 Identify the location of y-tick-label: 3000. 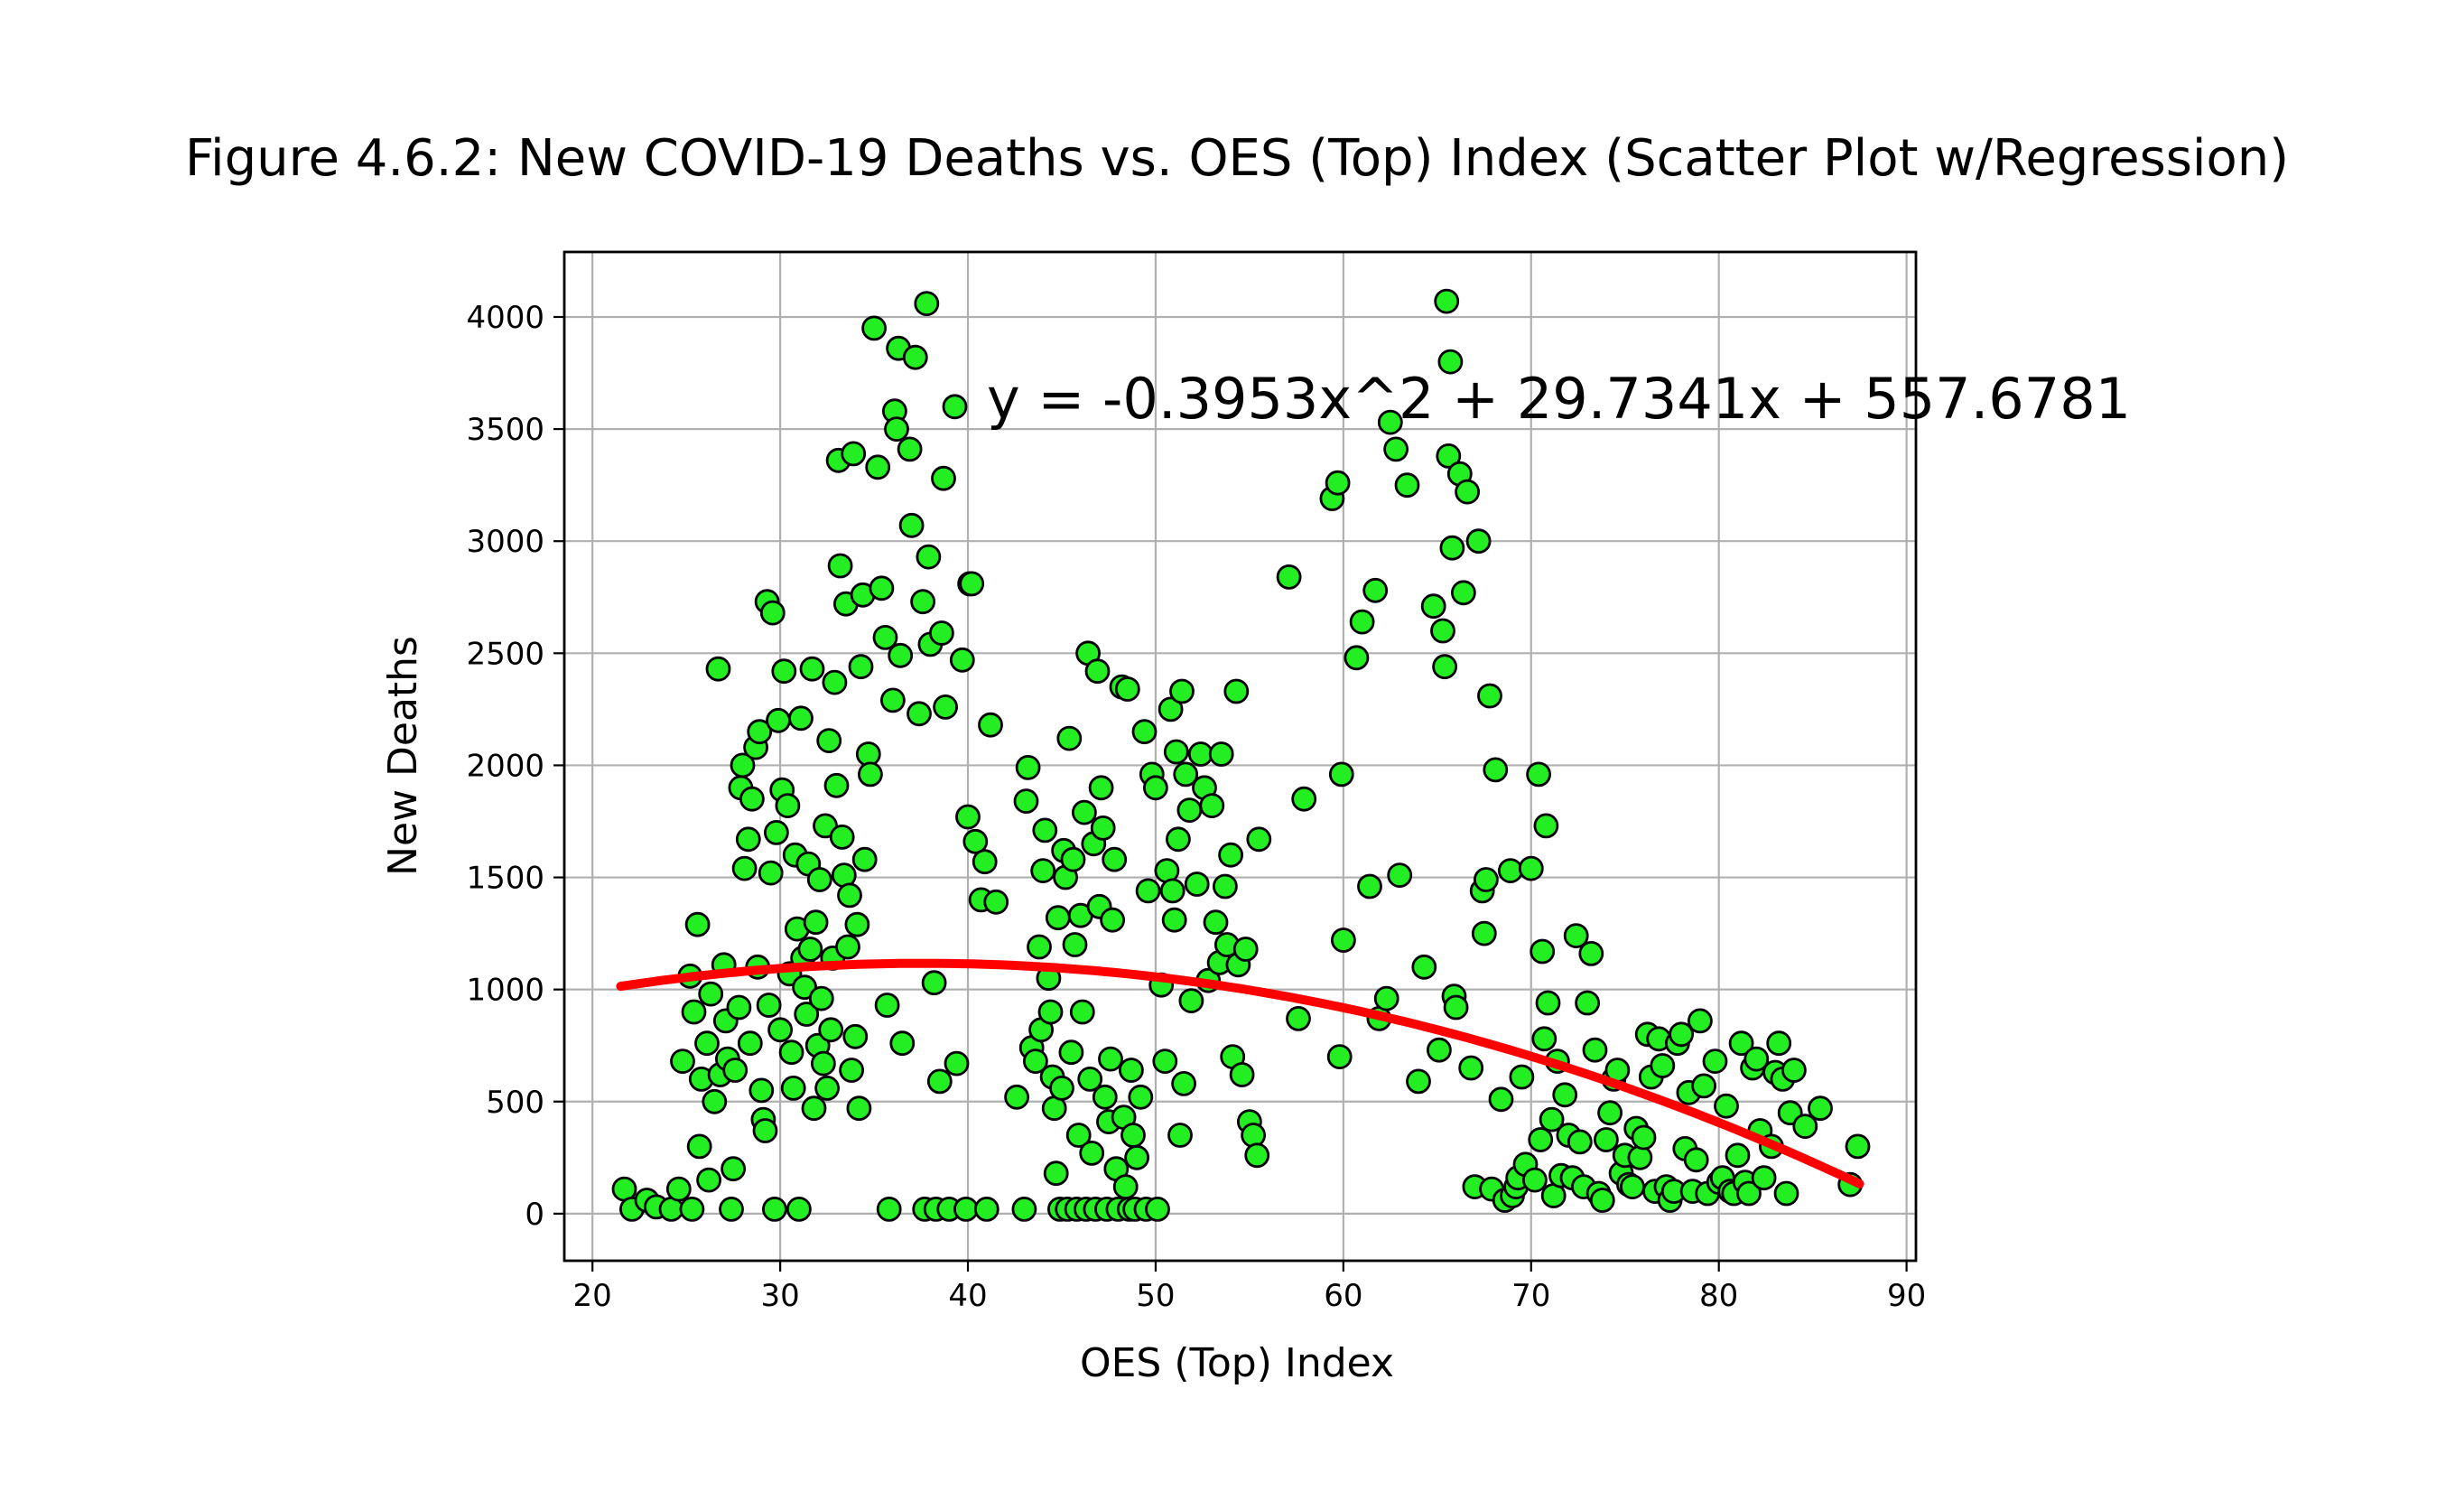
(505, 542).